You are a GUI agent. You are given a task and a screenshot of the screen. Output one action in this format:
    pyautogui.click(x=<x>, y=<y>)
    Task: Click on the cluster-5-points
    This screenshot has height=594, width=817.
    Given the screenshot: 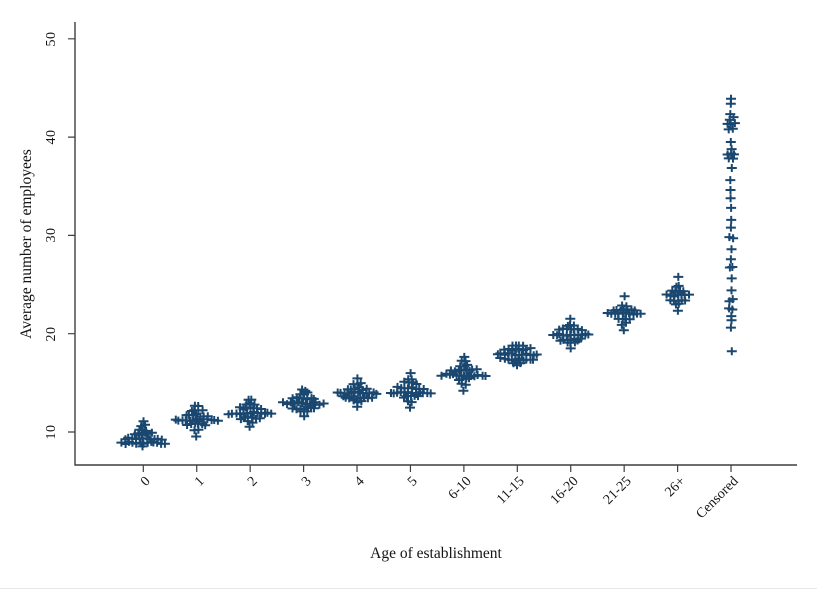 What is the action you would take?
    pyautogui.click(x=411, y=390)
    